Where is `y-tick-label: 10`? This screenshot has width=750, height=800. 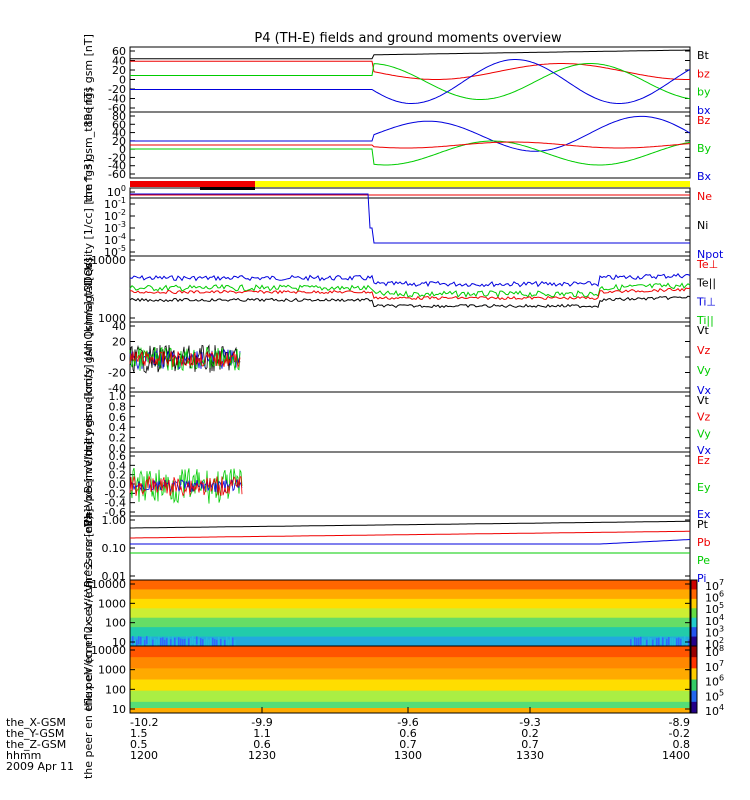
y-tick-label: 10 is located at coordinates (119, 642).